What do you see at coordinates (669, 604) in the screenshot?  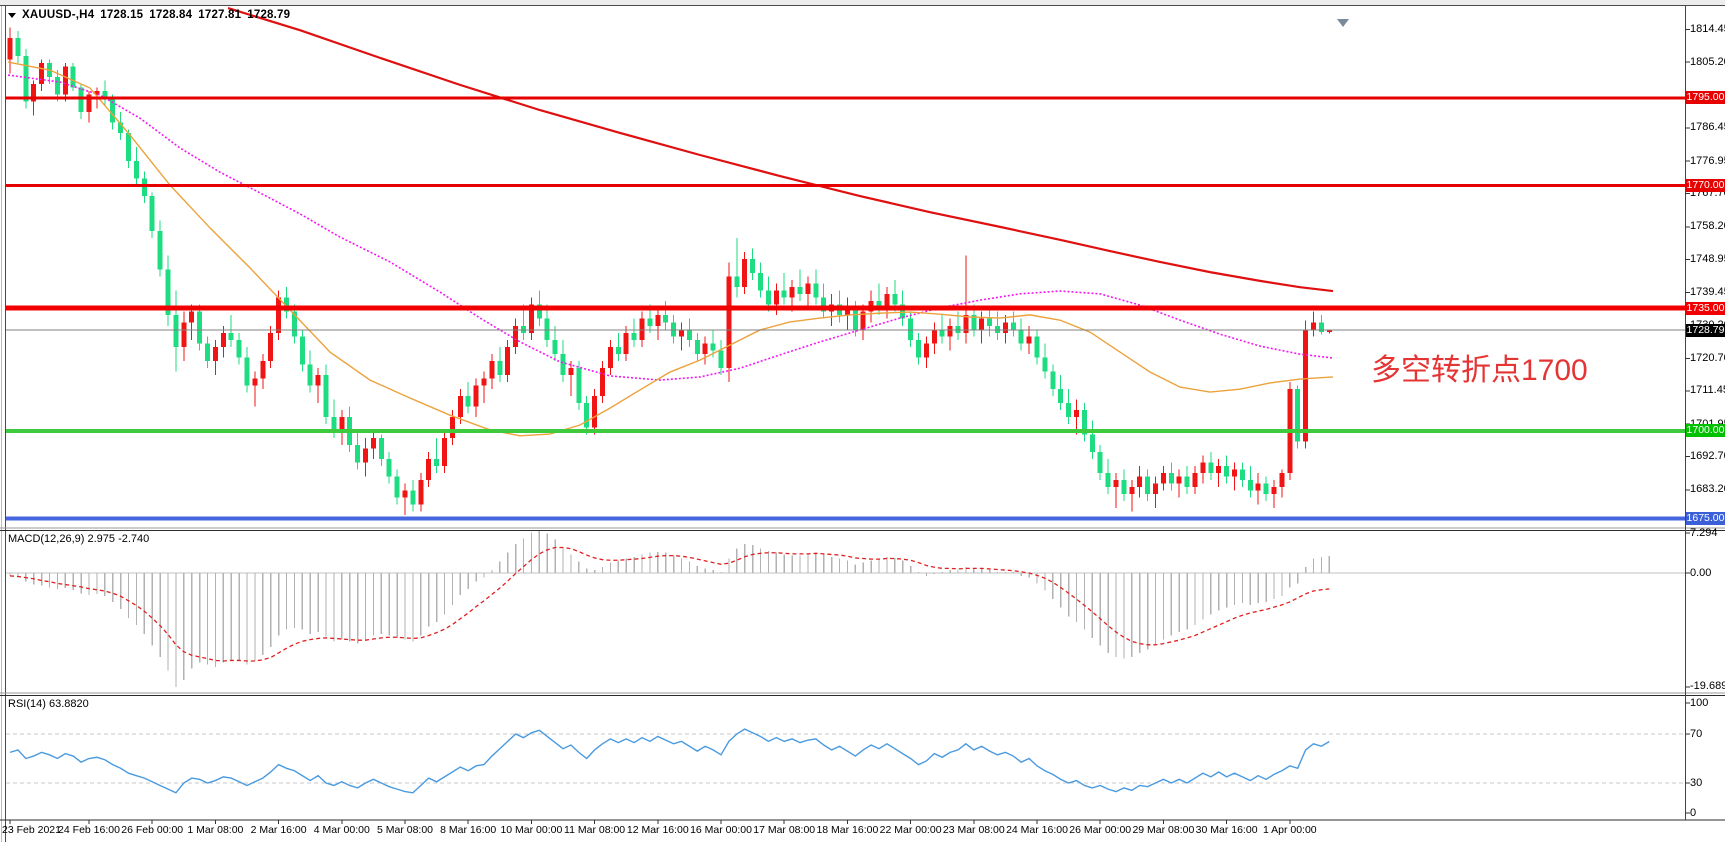 I see `macd-signal-line` at bounding box center [669, 604].